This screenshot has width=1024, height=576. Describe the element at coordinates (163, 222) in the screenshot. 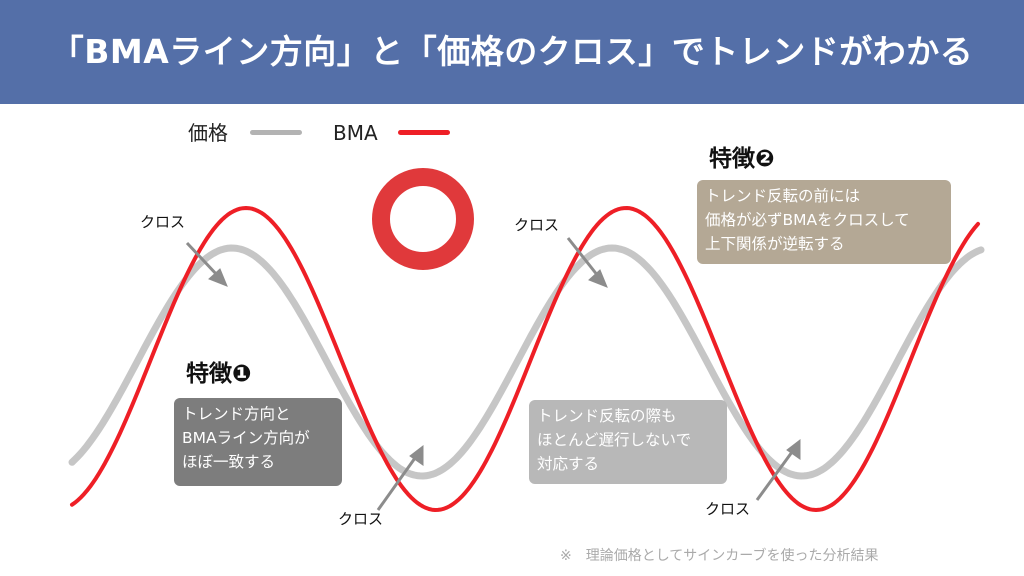

I see `cross-label-1: クロス` at that location.